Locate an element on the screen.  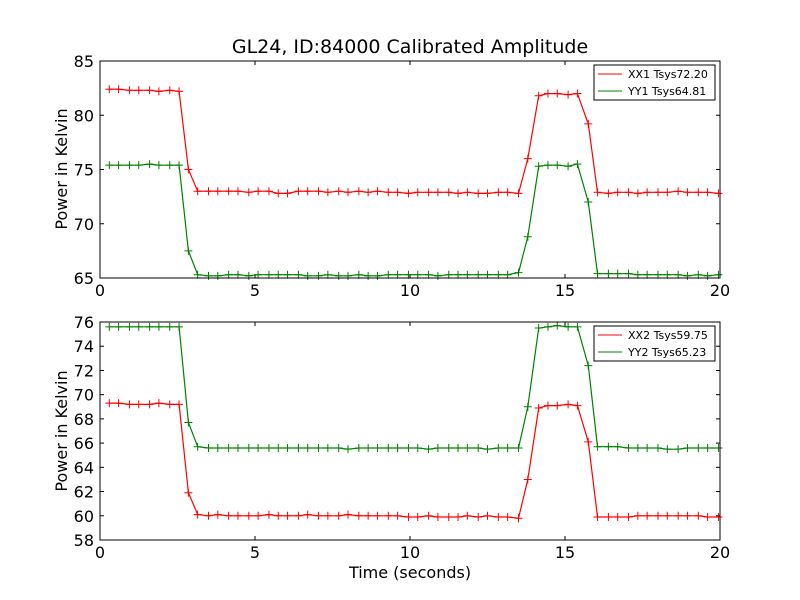
legend: XX2 Tsys59.75 YY2 Tsys65.23 is located at coordinates (654, 343).